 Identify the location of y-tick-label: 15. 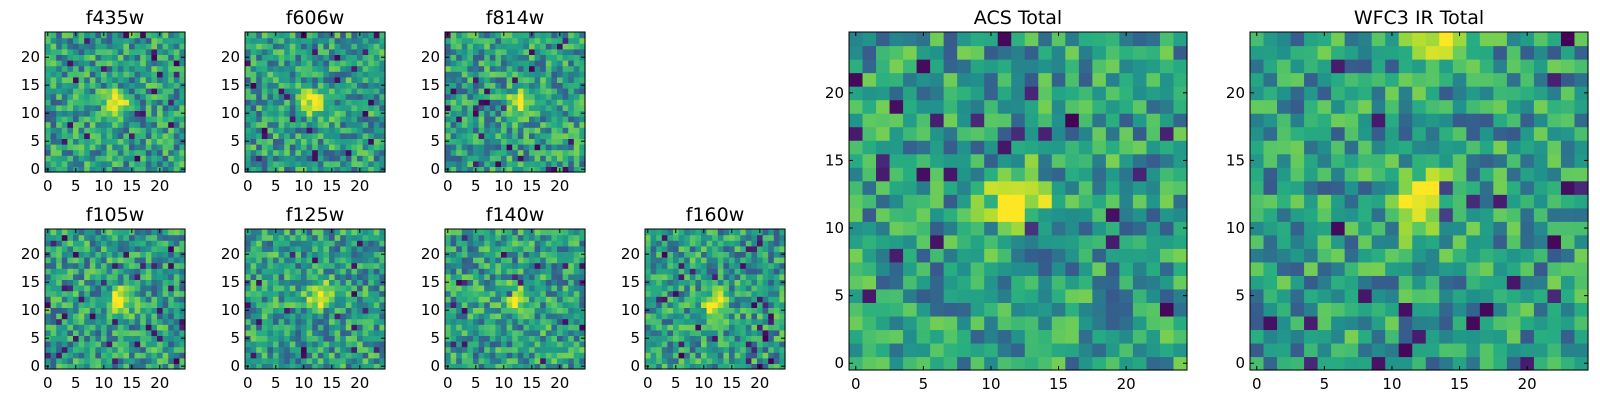
(430, 282).